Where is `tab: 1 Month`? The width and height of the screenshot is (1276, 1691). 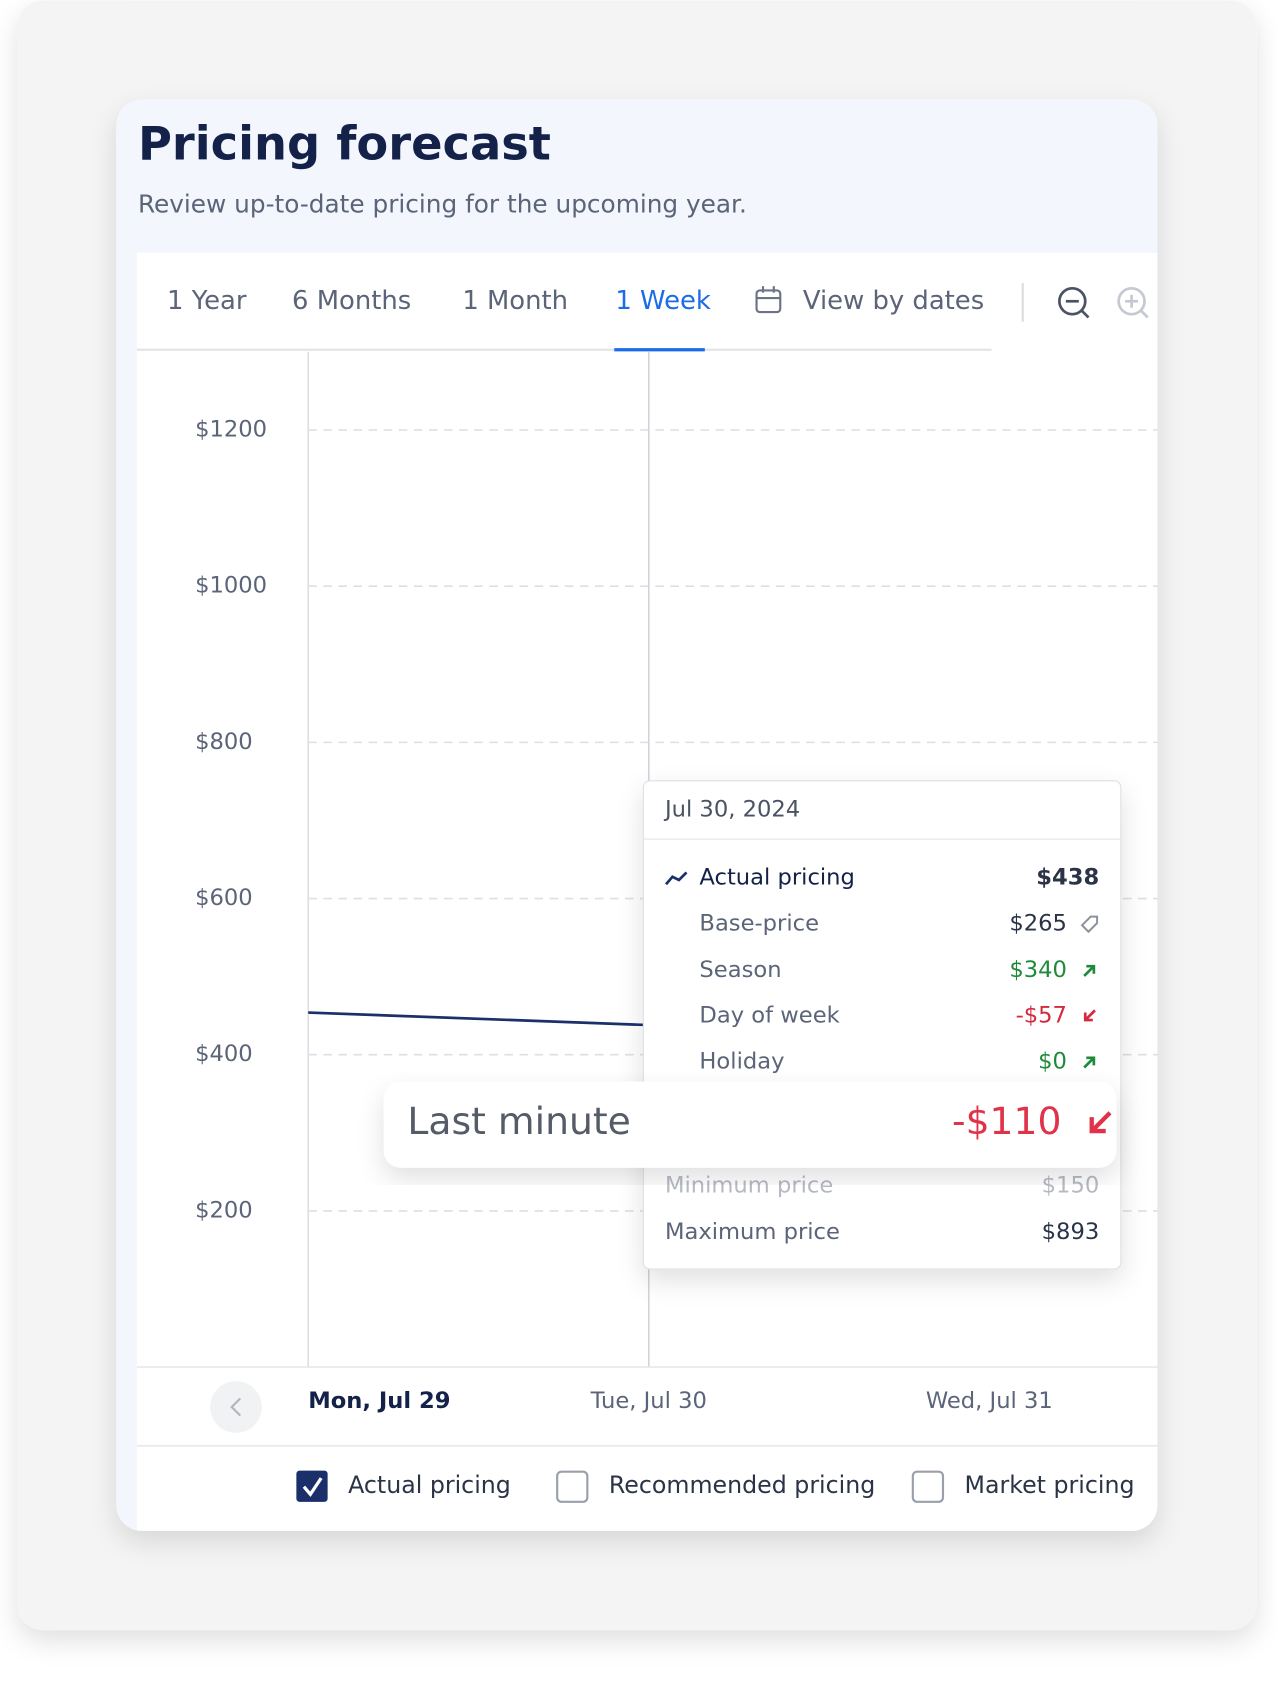
tab: 1 Month is located at coordinates (515, 301).